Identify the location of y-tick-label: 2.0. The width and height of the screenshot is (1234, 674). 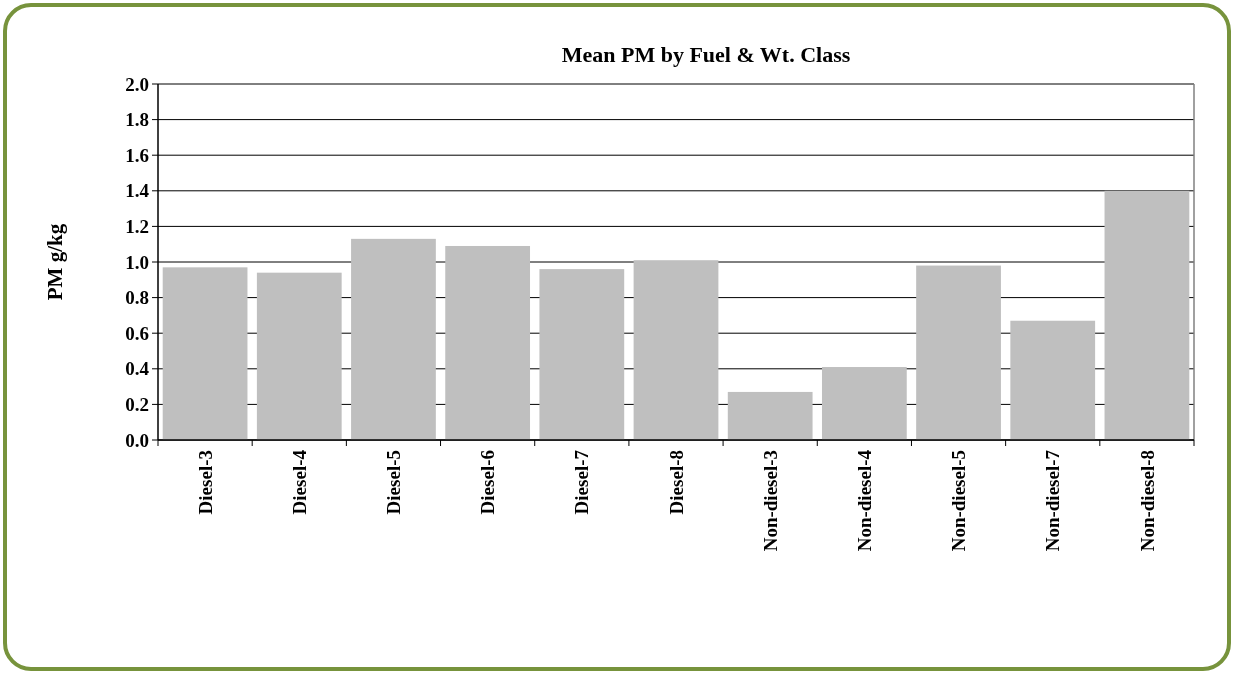
(137, 84).